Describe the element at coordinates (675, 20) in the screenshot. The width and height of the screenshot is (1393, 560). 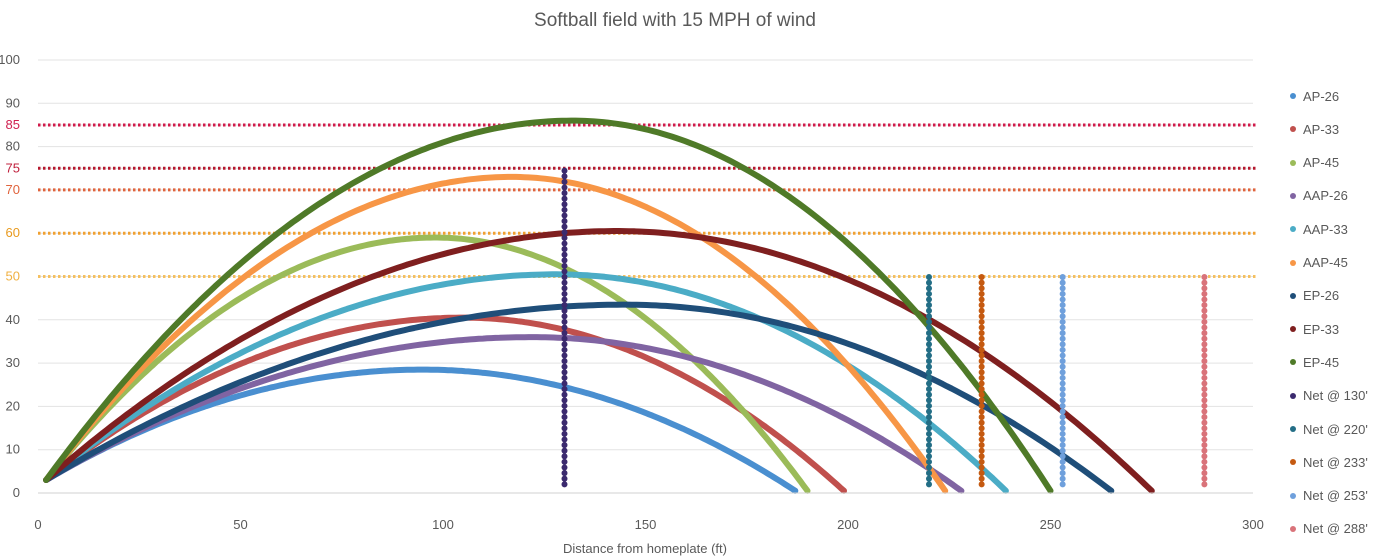
I see `chart-title: Softball field with 15 MPH of wind` at that location.